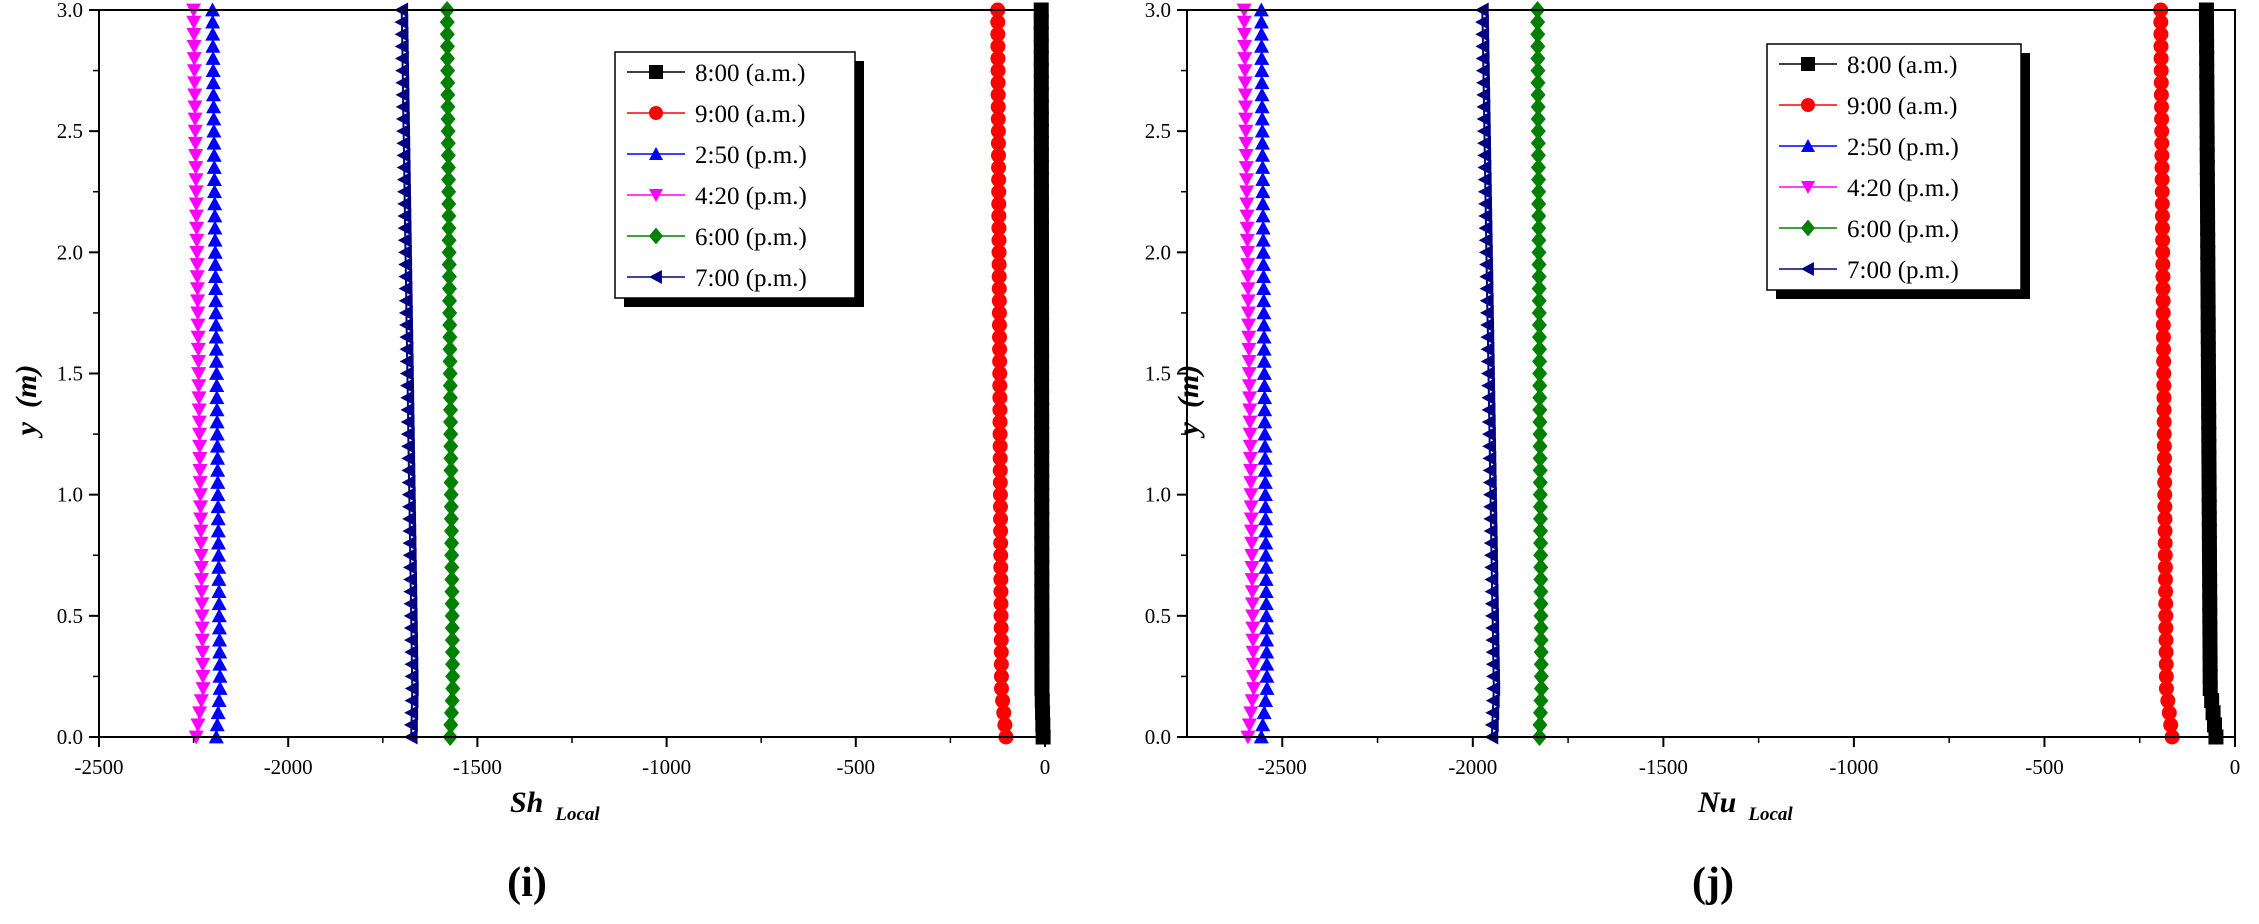 Image resolution: width=2259 pixels, height=924 pixels. I want to click on x-axis-title-main: Nu, so click(1716, 802).